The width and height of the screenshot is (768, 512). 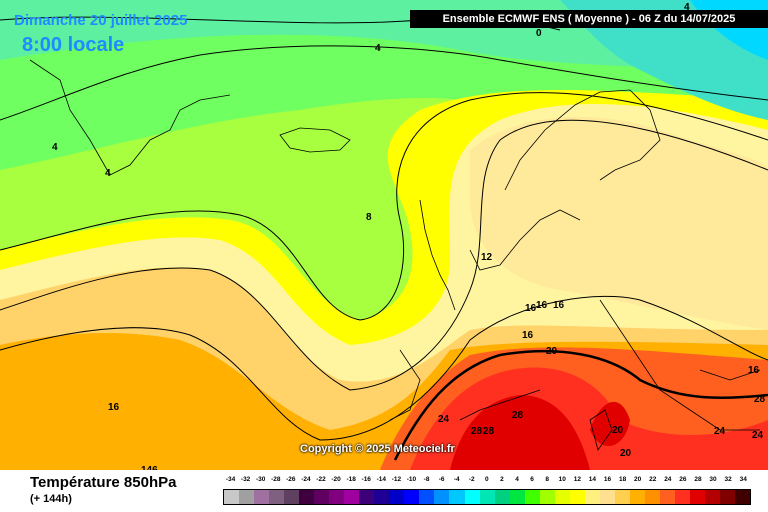 I want to click on color-field-dark-red, so click(x=520, y=432).